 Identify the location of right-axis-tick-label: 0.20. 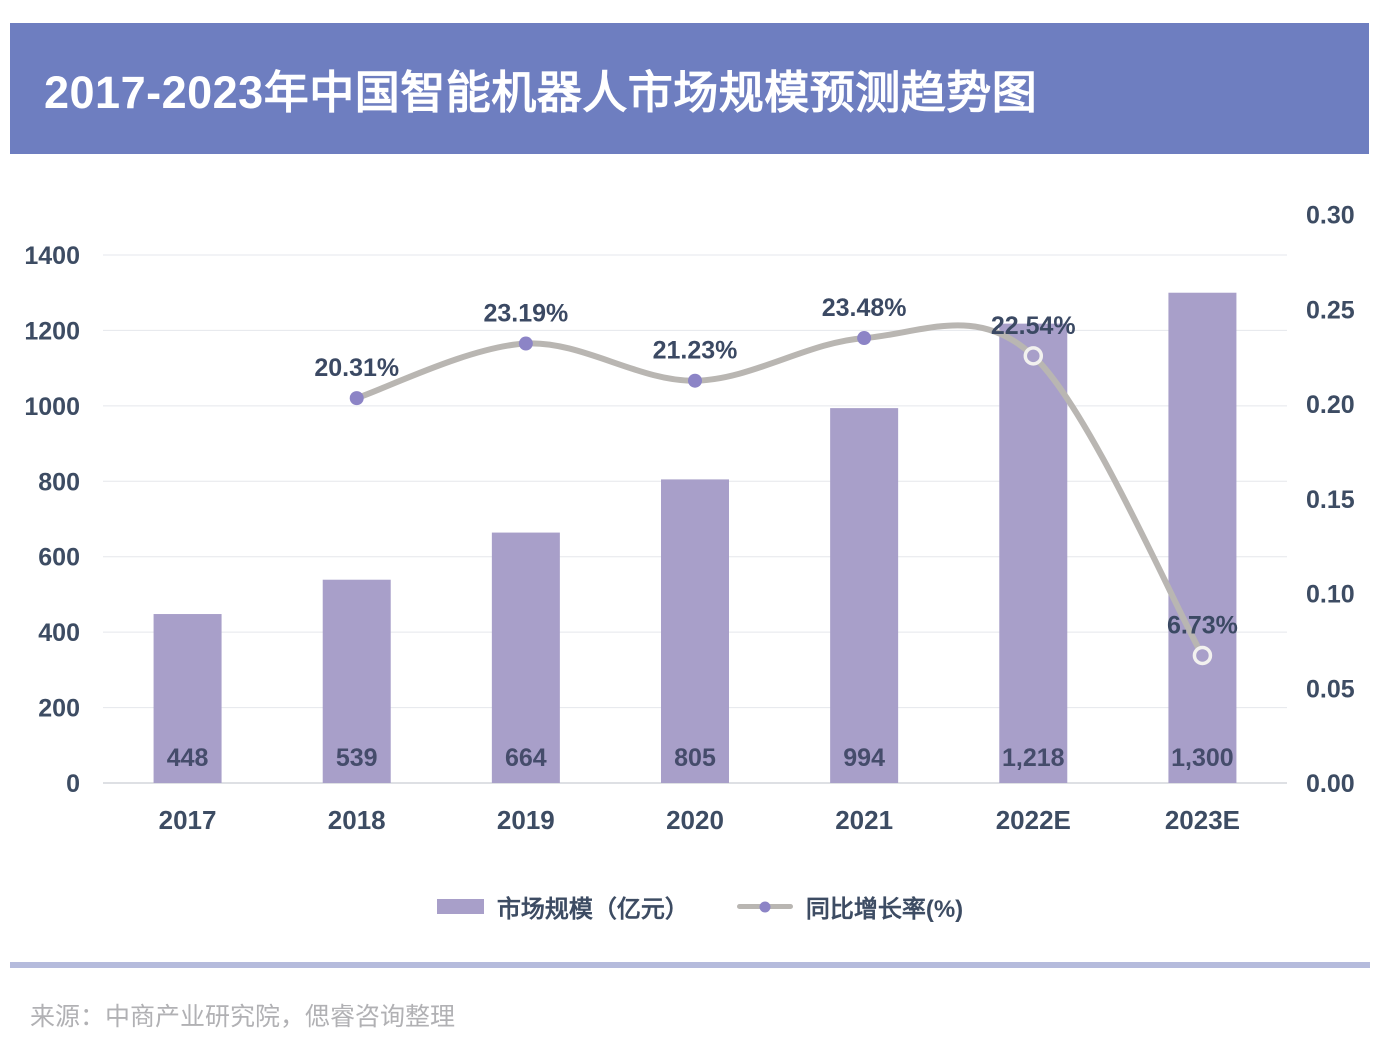
(1330, 405).